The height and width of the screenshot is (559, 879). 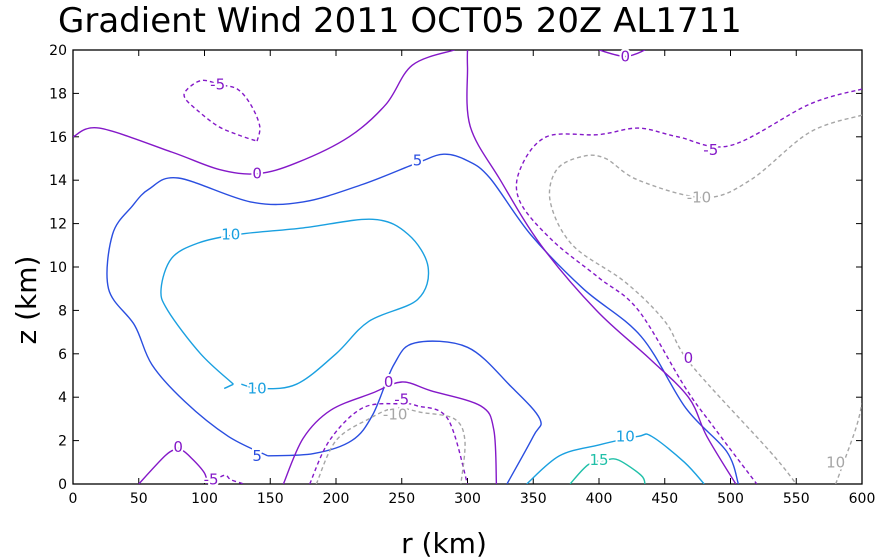 What do you see at coordinates (62, 485) in the screenshot?
I see `y-tick-label: 0` at bounding box center [62, 485].